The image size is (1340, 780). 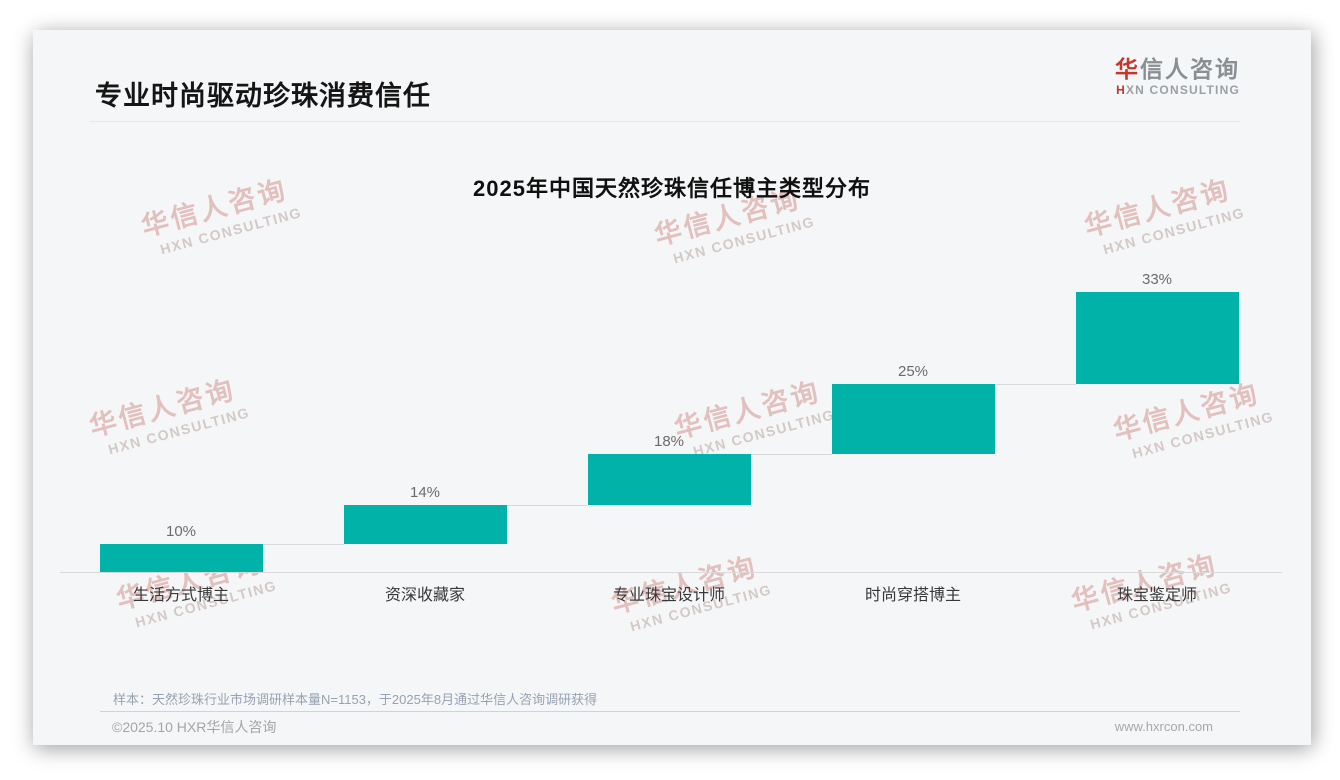 I want to click on category-label: 时尚穿搭博主, so click(x=913, y=595).